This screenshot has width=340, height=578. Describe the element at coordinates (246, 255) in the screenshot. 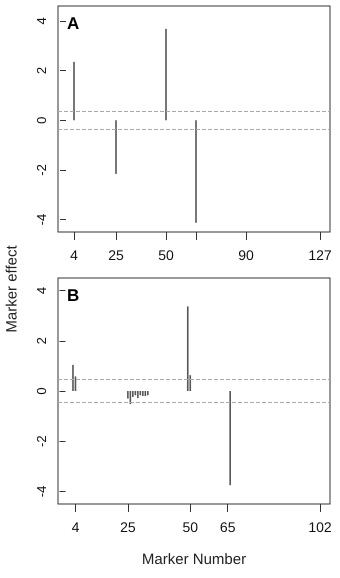

I see `x-tick-label: 90` at that location.